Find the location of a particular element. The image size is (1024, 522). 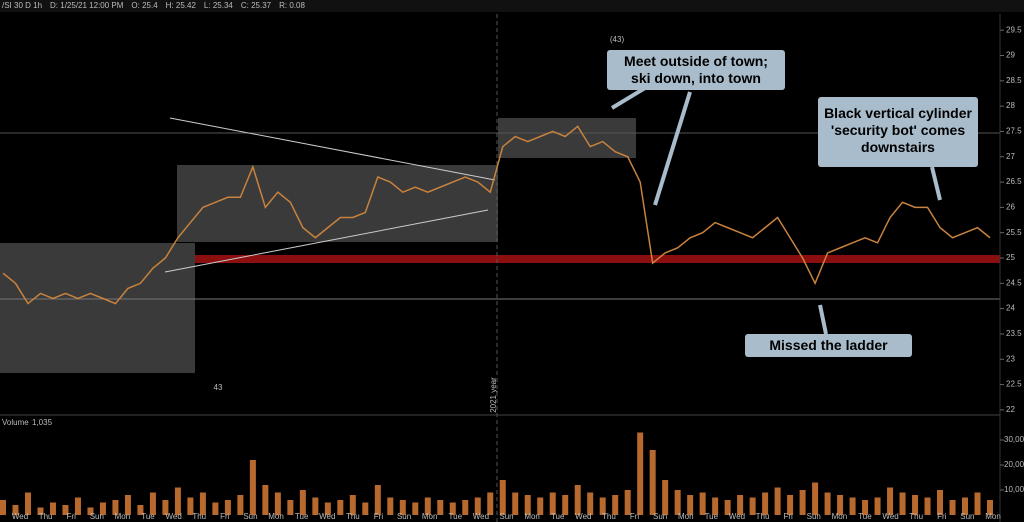

header-text: R: 0.08 is located at coordinates (292, 5).